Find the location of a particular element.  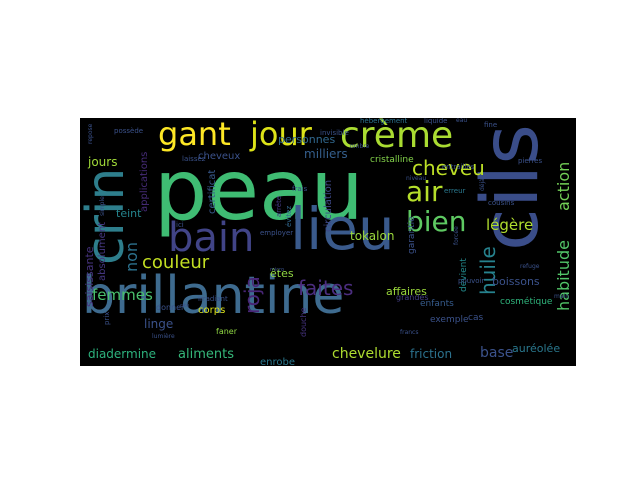

word-employer: employer is located at coordinates (277, 233).